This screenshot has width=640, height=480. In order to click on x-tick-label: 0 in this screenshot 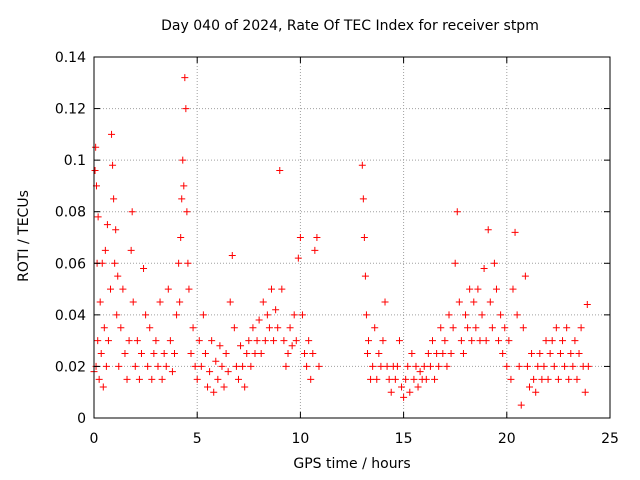, I will do `click(94, 439)`.